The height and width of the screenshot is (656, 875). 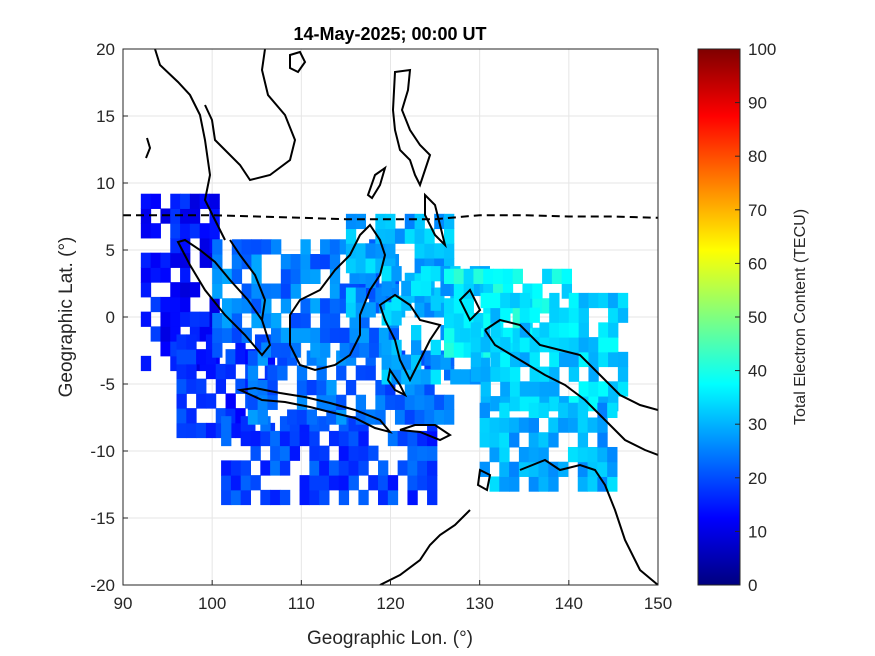 What do you see at coordinates (301, 603) in the screenshot?
I see `x-tick-label: 110` at bounding box center [301, 603].